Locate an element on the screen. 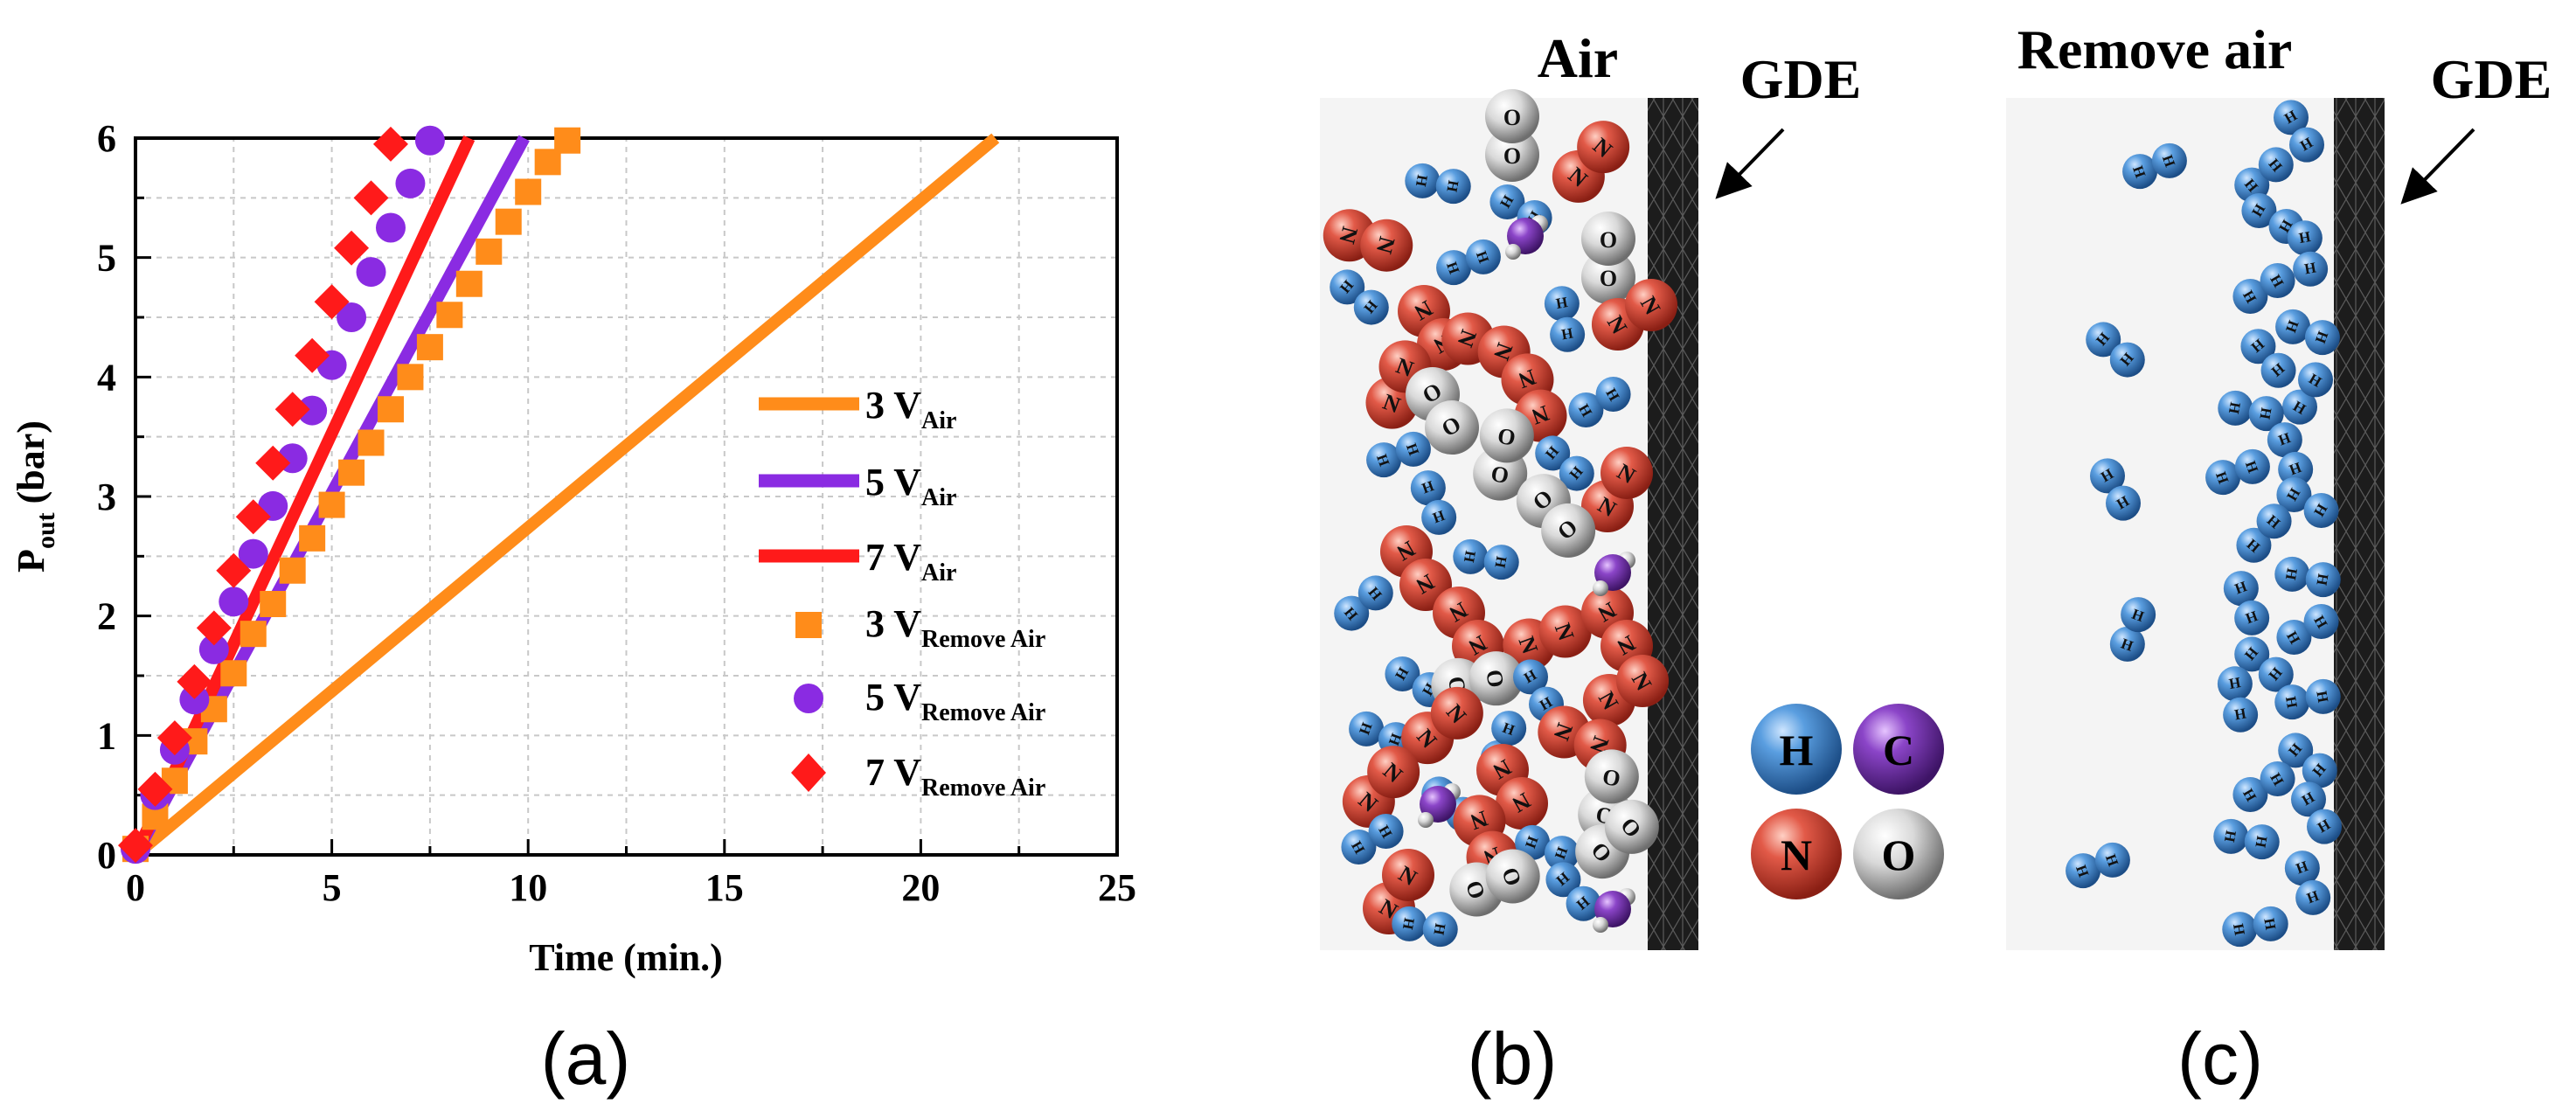  x-tick-label: 25 is located at coordinates (1117, 887).